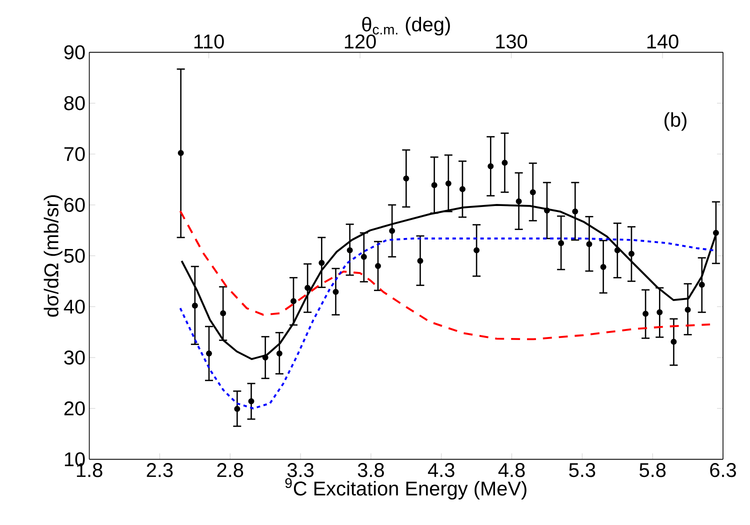 The image size is (750, 525). Describe the element at coordinates (371, 470) in the screenshot. I see `x-tick-label: 3.8` at that location.